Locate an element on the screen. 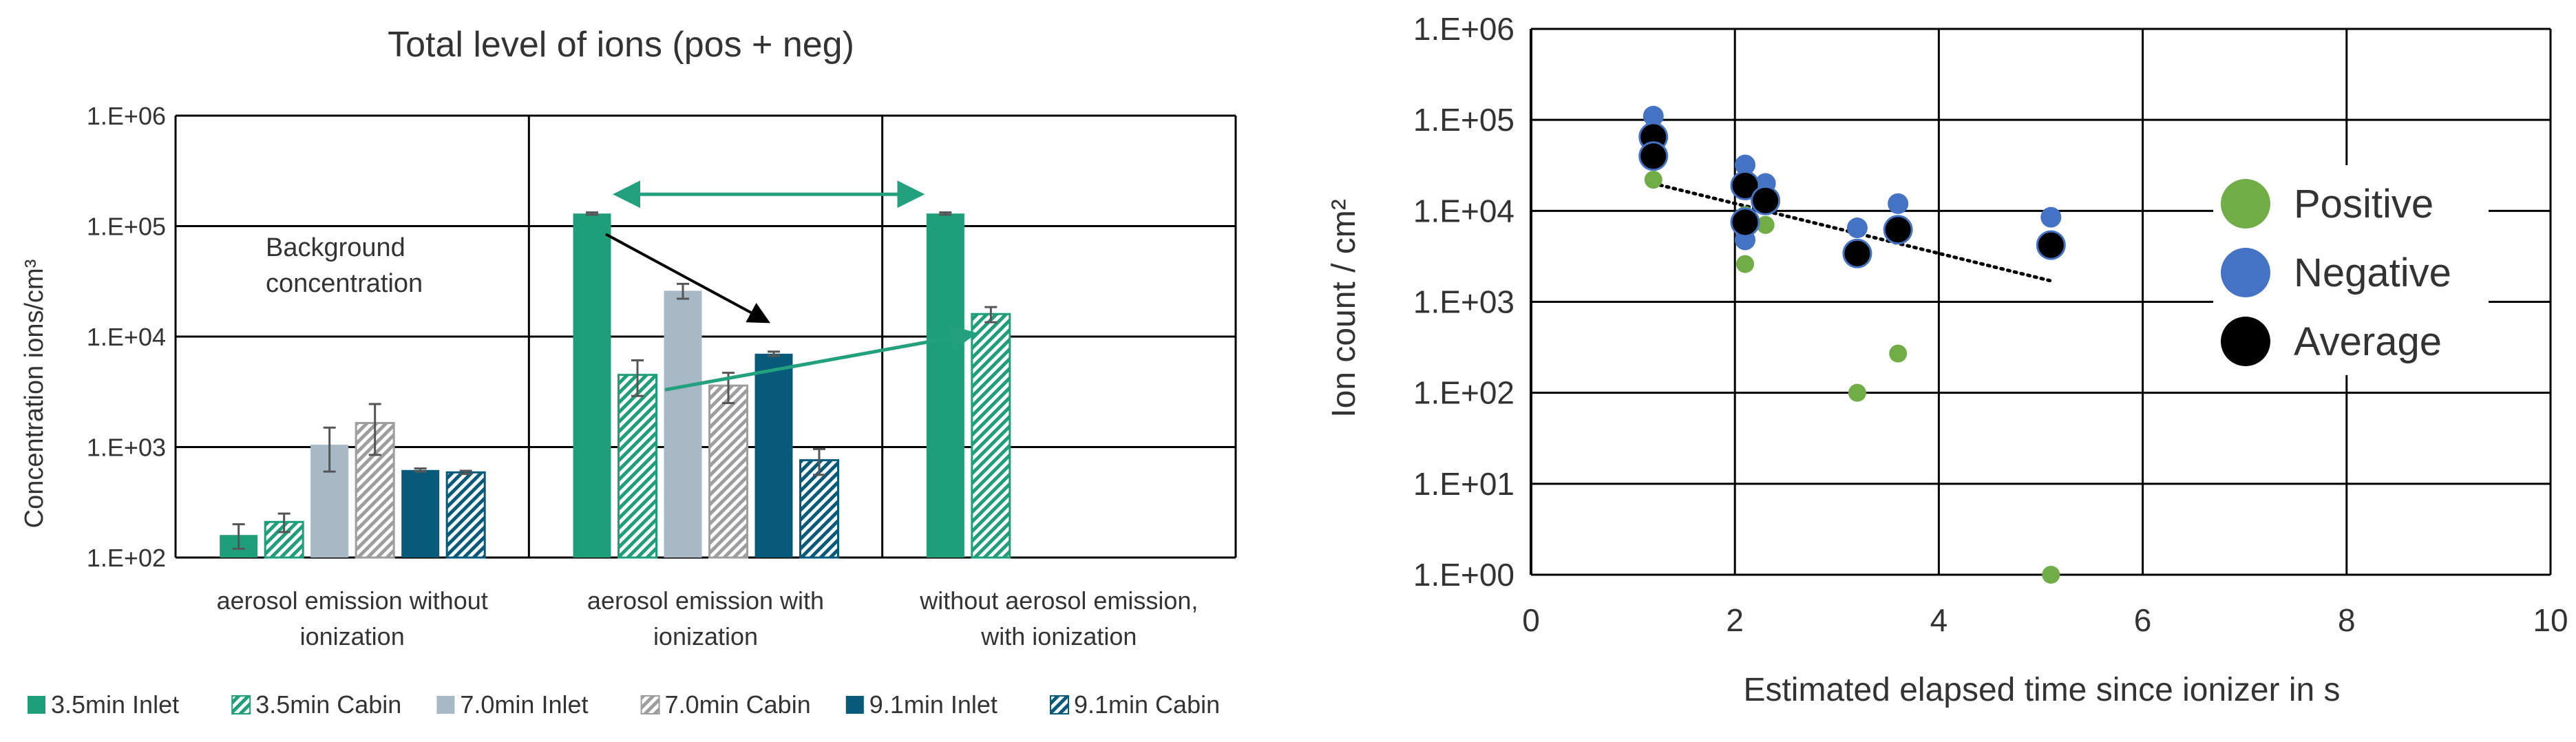 The image size is (2576, 742). scatter-y-tick-label: 1.E+01 is located at coordinates (1463, 484).